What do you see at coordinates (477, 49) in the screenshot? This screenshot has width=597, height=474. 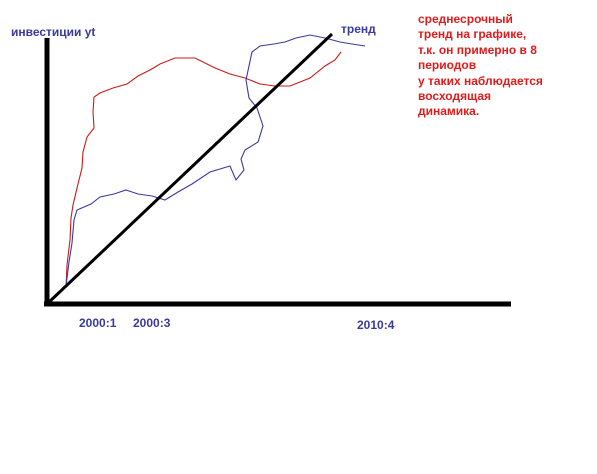 I see `annotation-line: т.к. он примерно в 8` at bounding box center [477, 49].